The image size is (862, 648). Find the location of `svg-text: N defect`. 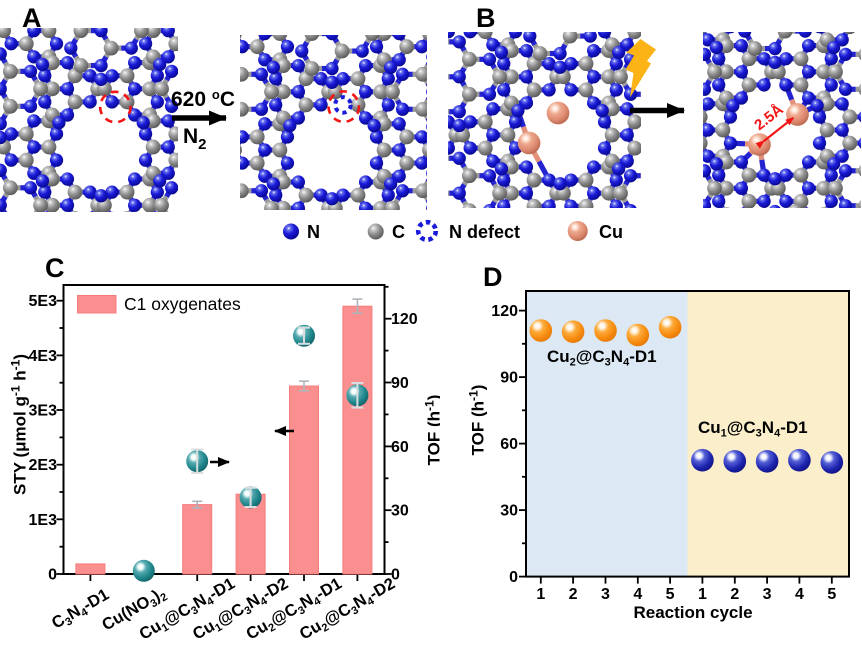

svg-text: N defect is located at coordinates (484, 232).